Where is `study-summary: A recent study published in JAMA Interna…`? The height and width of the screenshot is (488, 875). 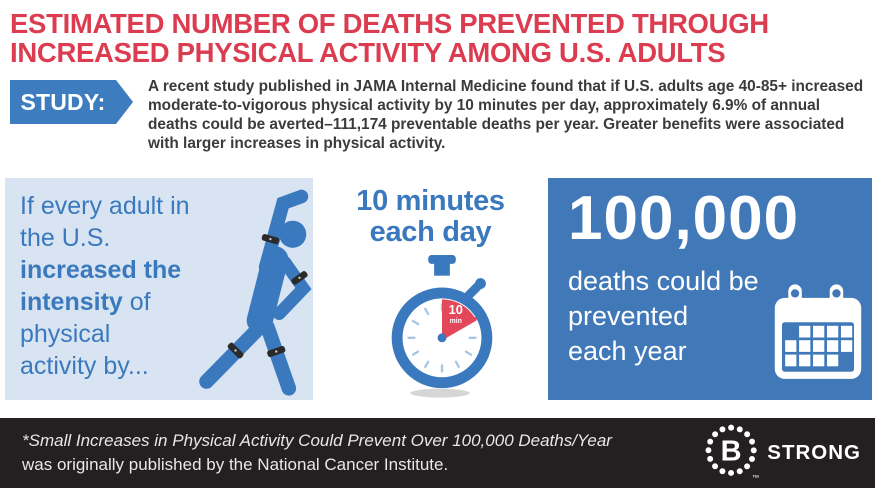
study-summary: A recent study published in JAMA Interna… is located at coordinates (505, 115).